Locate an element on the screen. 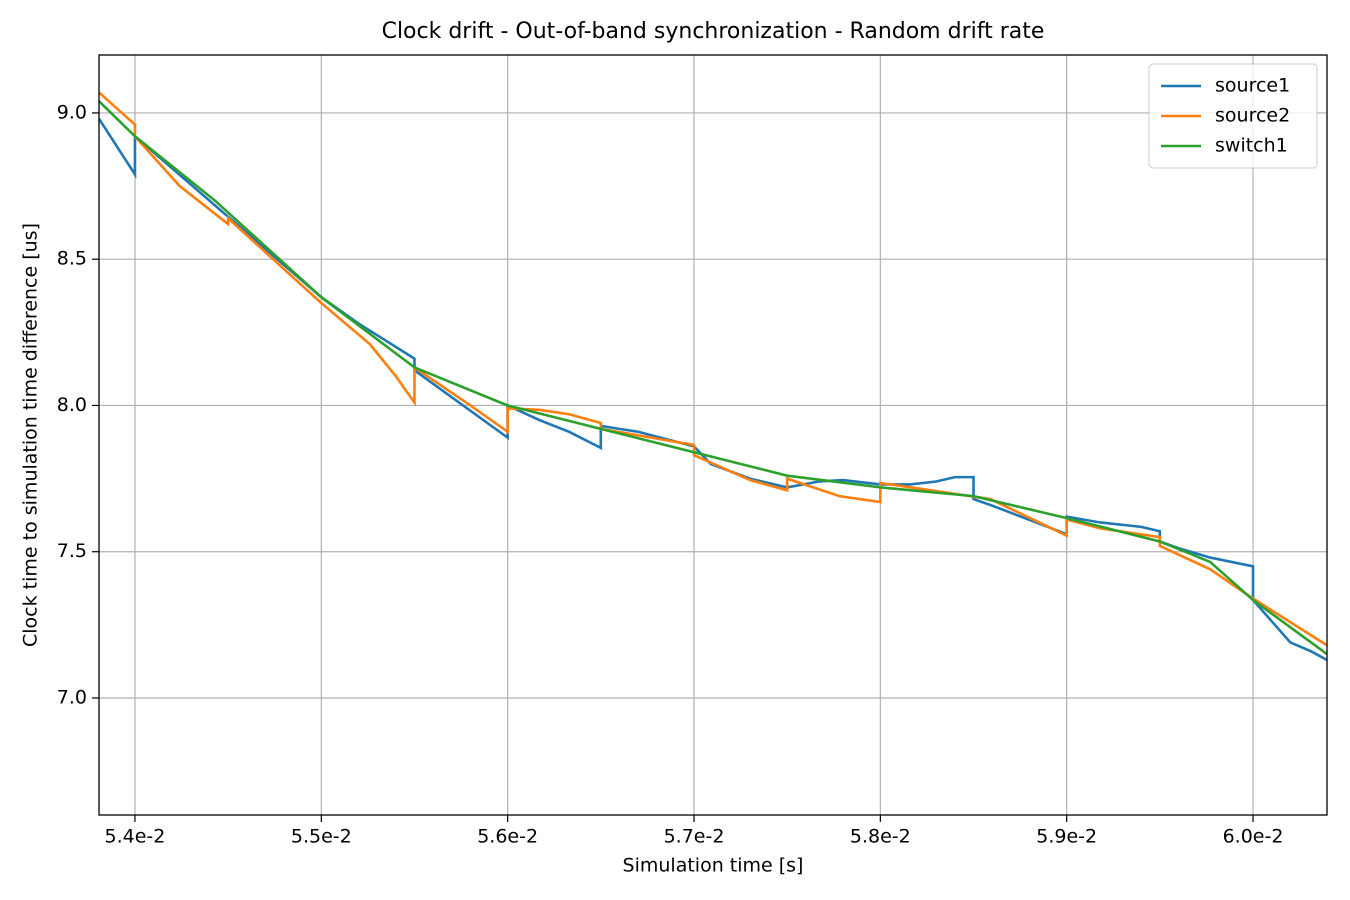 This screenshot has height=900, width=1350. x-tick-label: 5.8e-2 is located at coordinates (880, 837).